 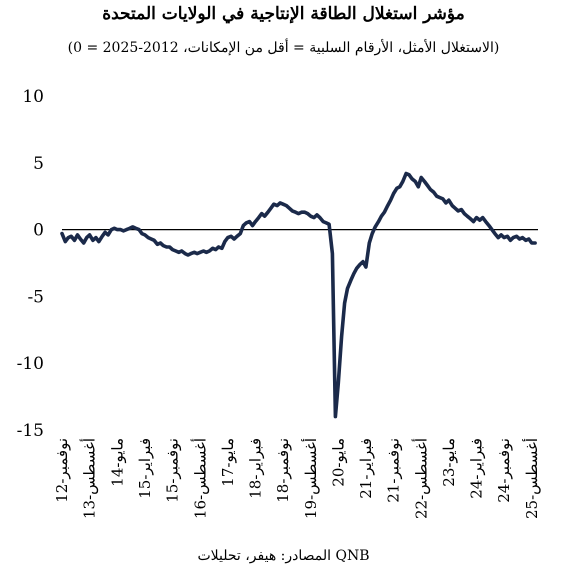 I want to click on x-tick-label: أغسطس-22, so click(x=420, y=478).